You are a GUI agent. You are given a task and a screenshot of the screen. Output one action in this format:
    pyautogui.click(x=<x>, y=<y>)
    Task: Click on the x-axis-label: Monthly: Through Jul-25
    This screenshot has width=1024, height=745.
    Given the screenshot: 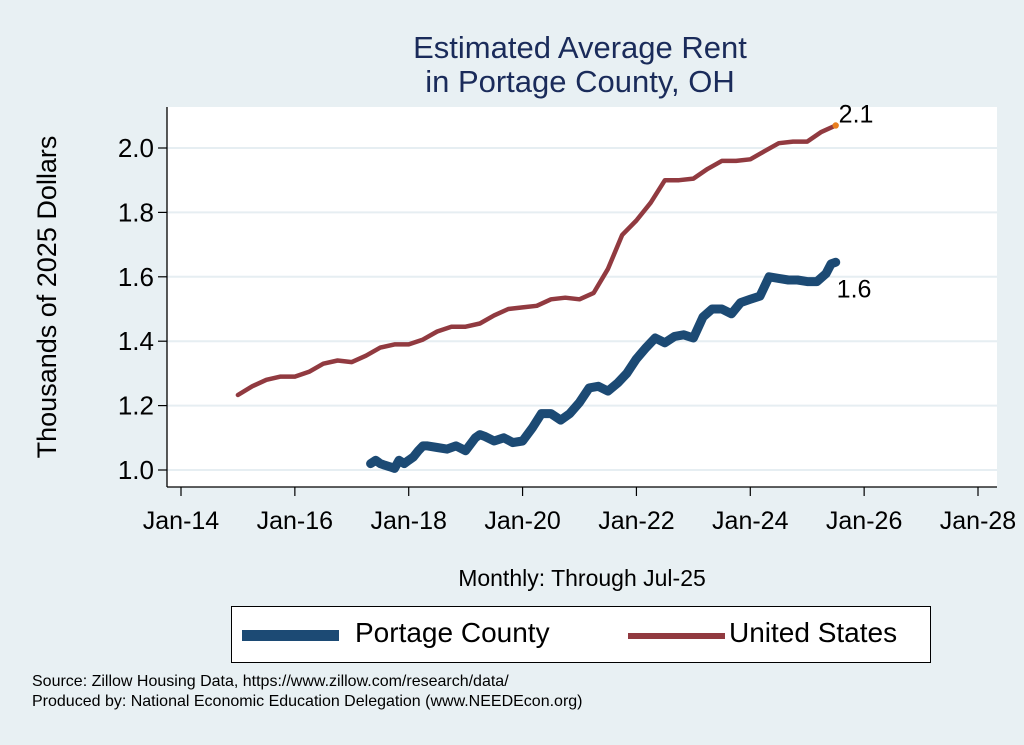 What is the action you would take?
    pyautogui.click(x=582, y=578)
    